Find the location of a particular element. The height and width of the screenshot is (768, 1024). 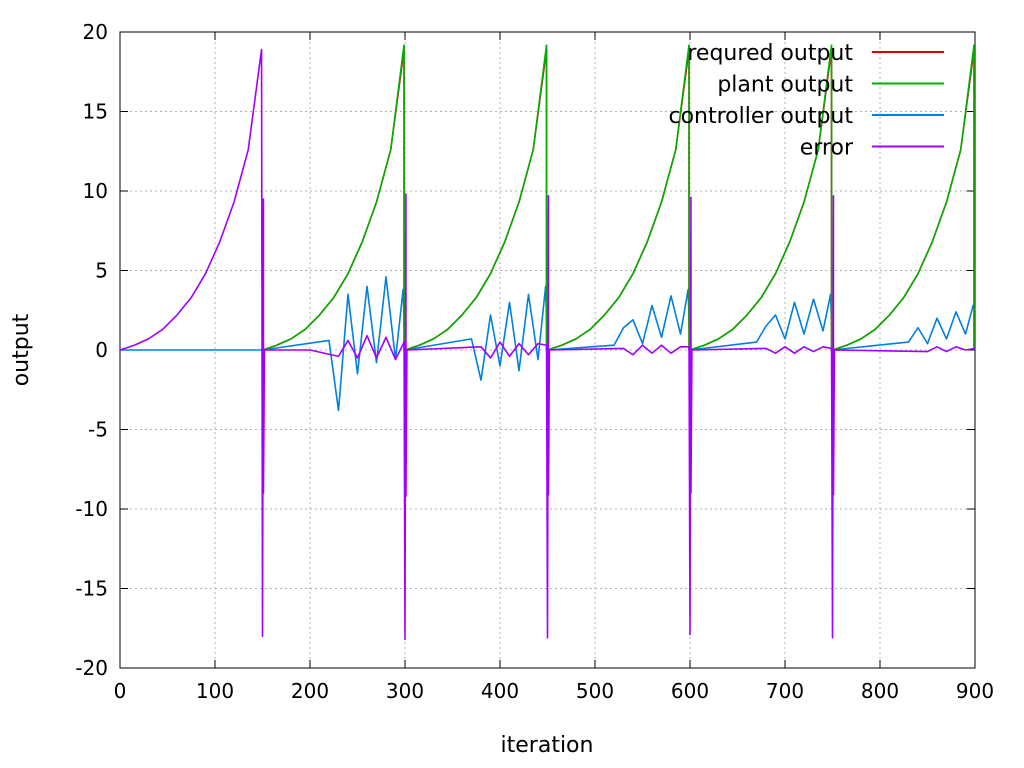

y-tick-label: -20 is located at coordinates (91, 668).